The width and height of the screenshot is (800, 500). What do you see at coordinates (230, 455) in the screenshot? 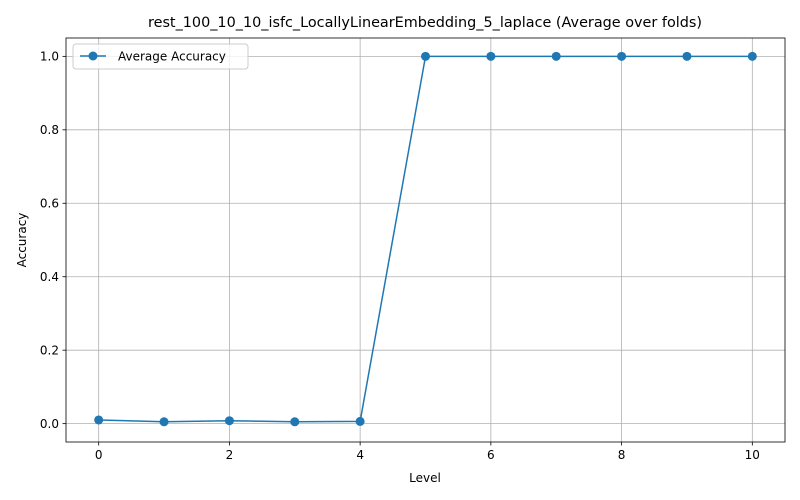
I see `x-tick-label-1: 2` at bounding box center [230, 455].